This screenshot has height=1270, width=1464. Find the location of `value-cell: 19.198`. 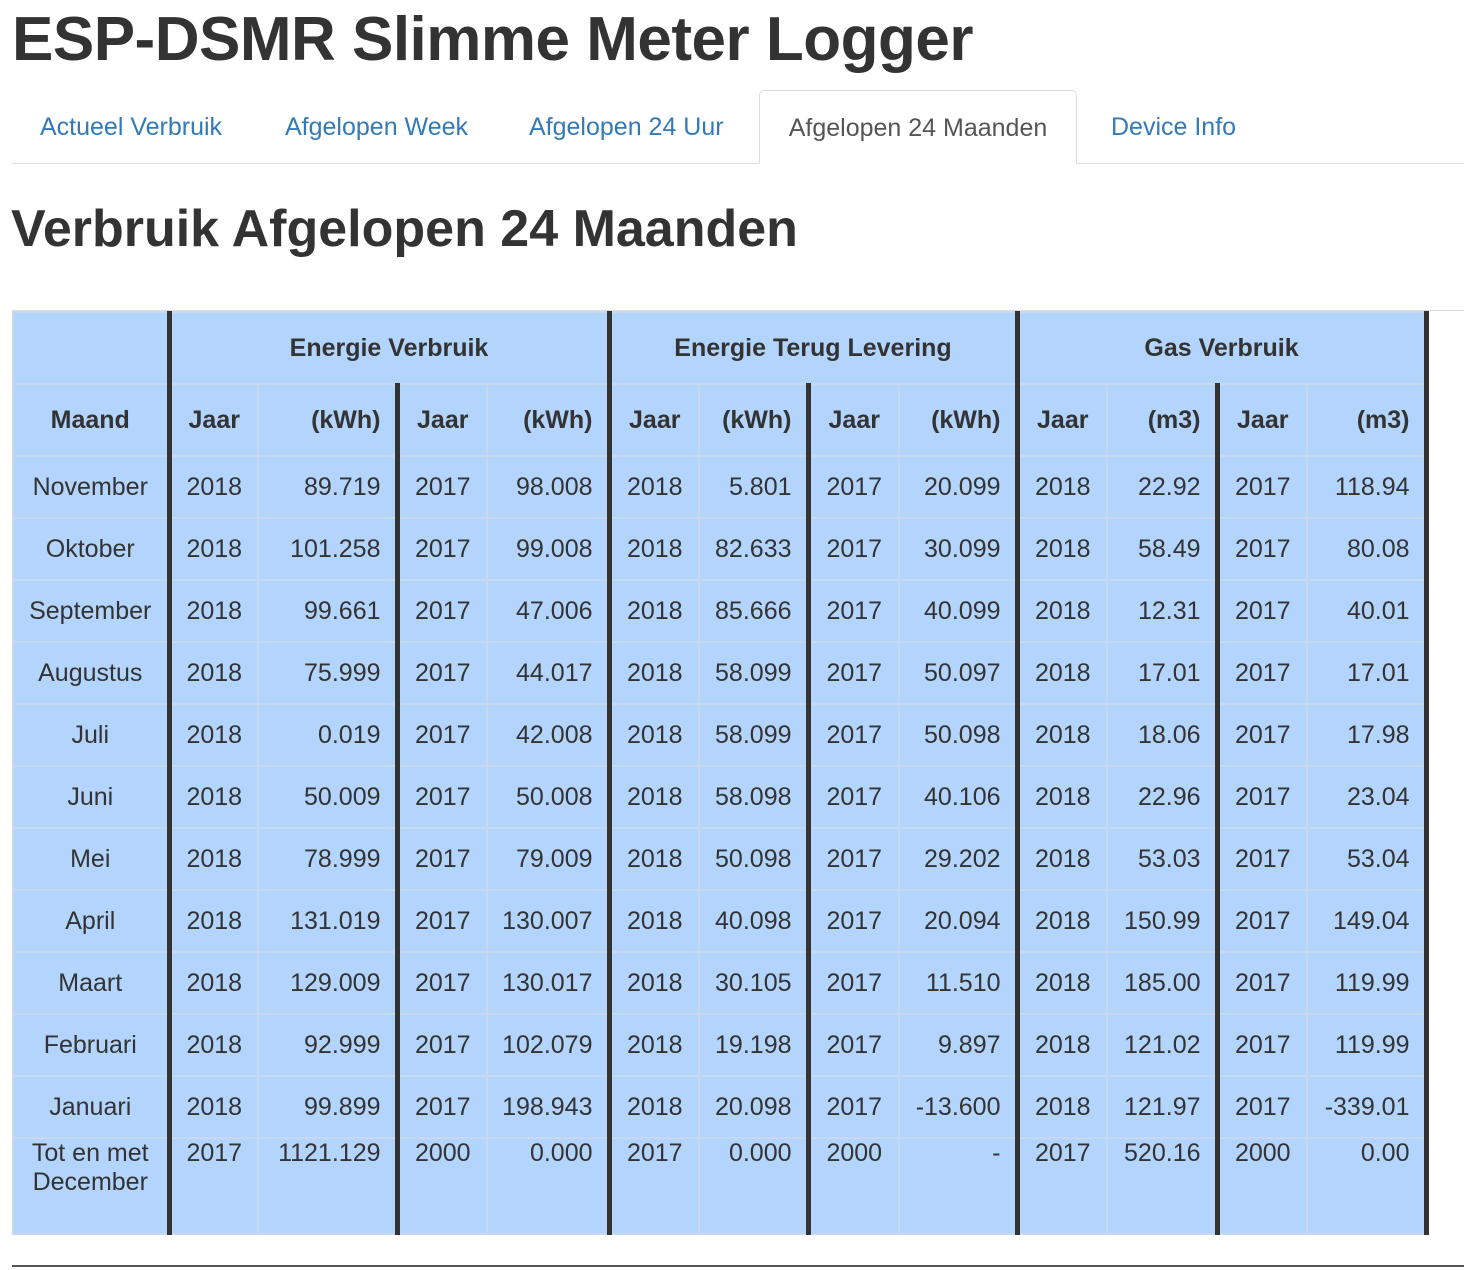

value-cell: 19.198 is located at coordinates (753, 1045).